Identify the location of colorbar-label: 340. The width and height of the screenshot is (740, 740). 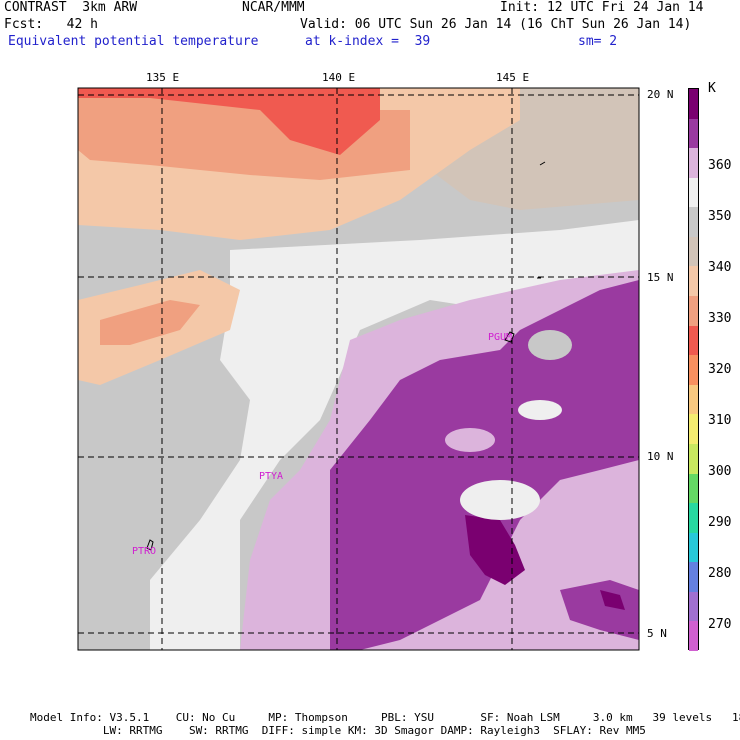
(720, 267).